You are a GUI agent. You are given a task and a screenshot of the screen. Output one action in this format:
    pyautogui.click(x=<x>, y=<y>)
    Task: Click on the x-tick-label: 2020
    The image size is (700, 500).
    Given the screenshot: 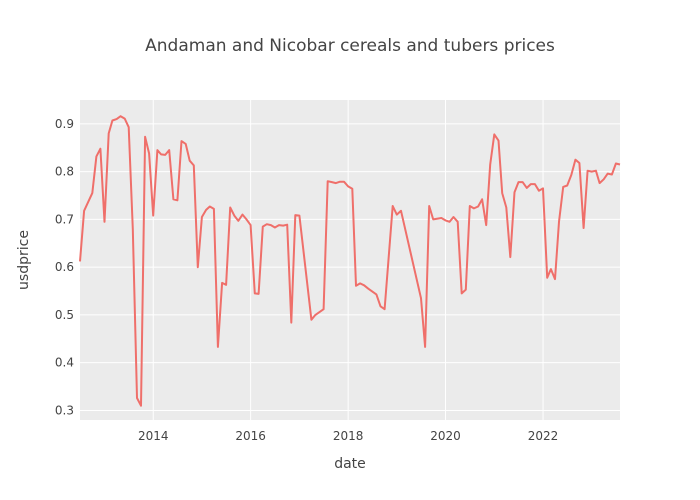 What is the action you would take?
    pyautogui.click(x=445, y=436)
    